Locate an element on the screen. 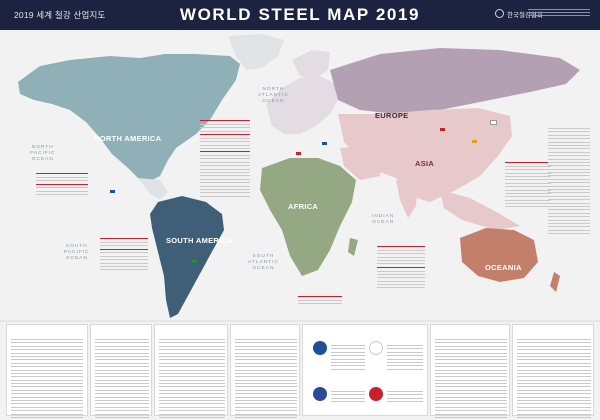 The width and height of the screenshot is (600, 420). panel-major-countries is located at coordinates (365, 370).